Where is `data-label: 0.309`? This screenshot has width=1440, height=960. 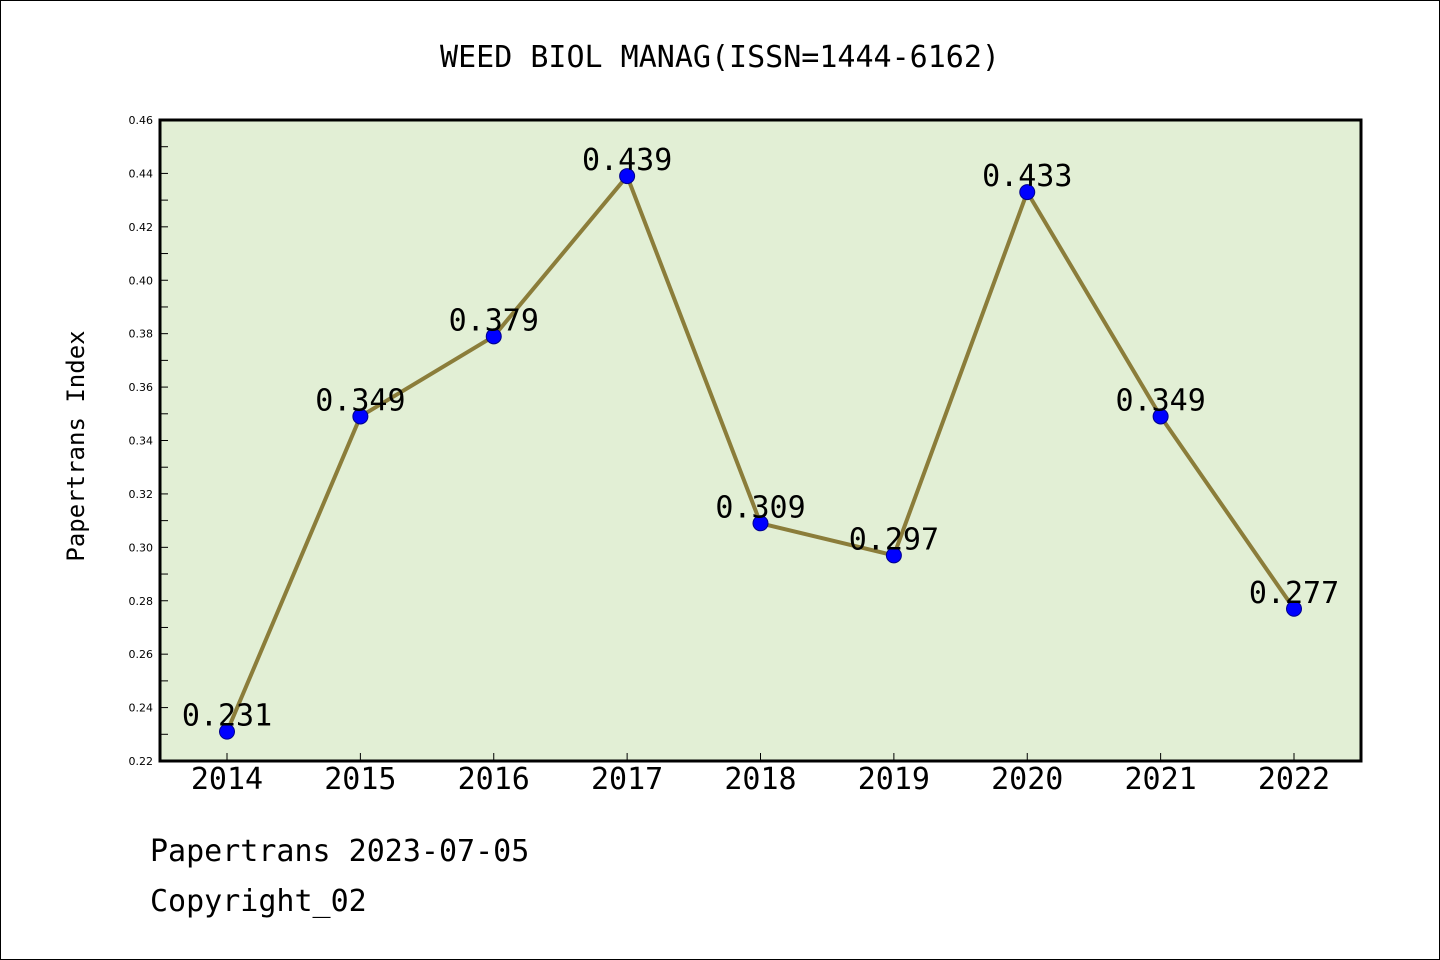 data-label: 0.309 is located at coordinates (760, 507).